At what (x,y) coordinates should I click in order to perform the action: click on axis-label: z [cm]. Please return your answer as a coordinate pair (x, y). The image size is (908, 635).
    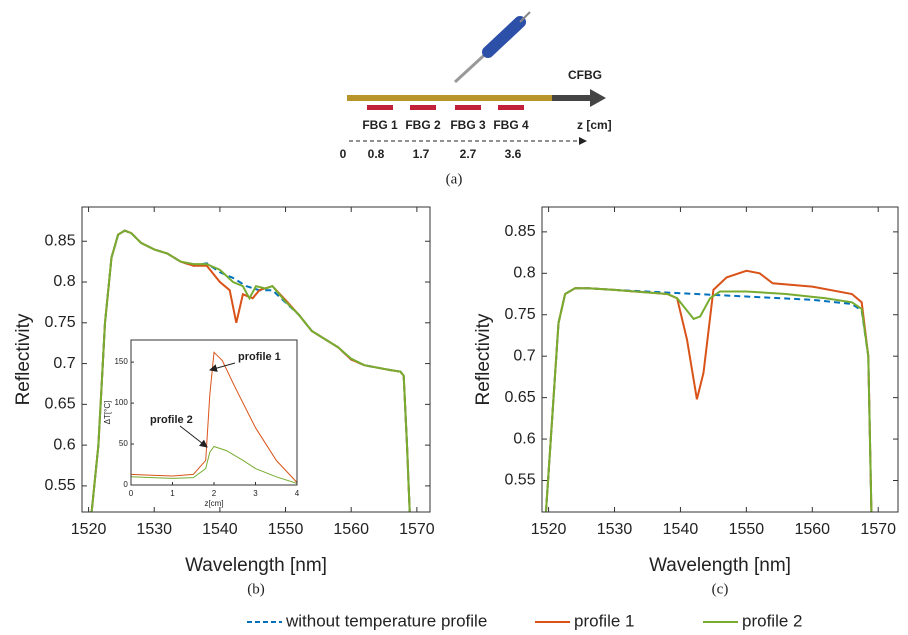
    Looking at the image, I should click on (594, 125).